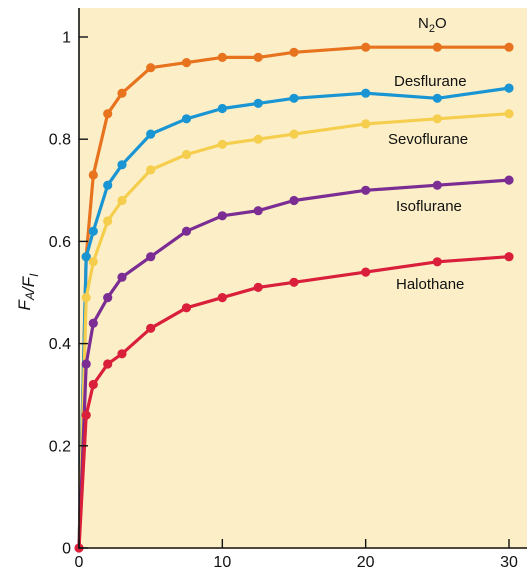 This screenshot has height=569, width=531. What do you see at coordinates (428, 139) in the screenshot?
I see `sevoflurane-label: Sevoflurane` at bounding box center [428, 139].